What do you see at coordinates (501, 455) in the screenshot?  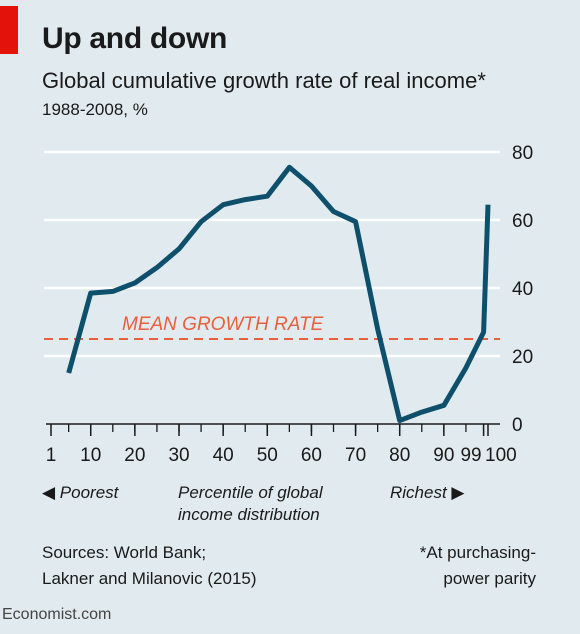 I see `x-tick-label: 100` at bounding box center [501, 455].